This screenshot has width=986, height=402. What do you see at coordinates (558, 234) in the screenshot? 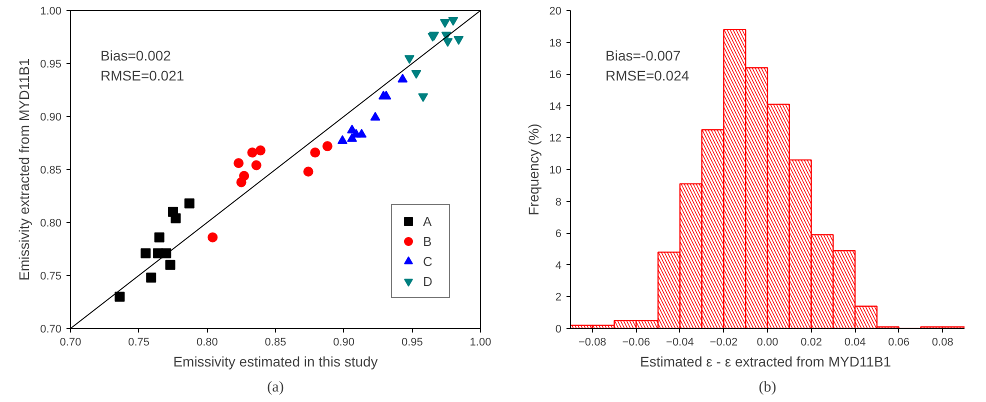
I see `y-tick-label: 6` at bounding box center [558, 234].